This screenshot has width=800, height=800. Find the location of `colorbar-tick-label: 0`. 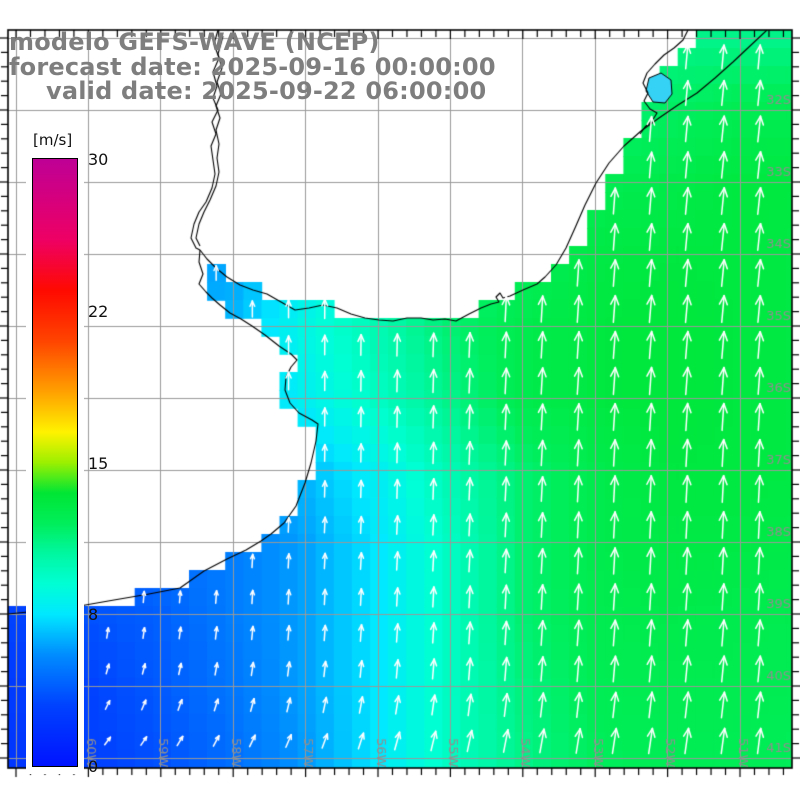

colorbar-tick-label: 0 is located at coordinates (93, 766).